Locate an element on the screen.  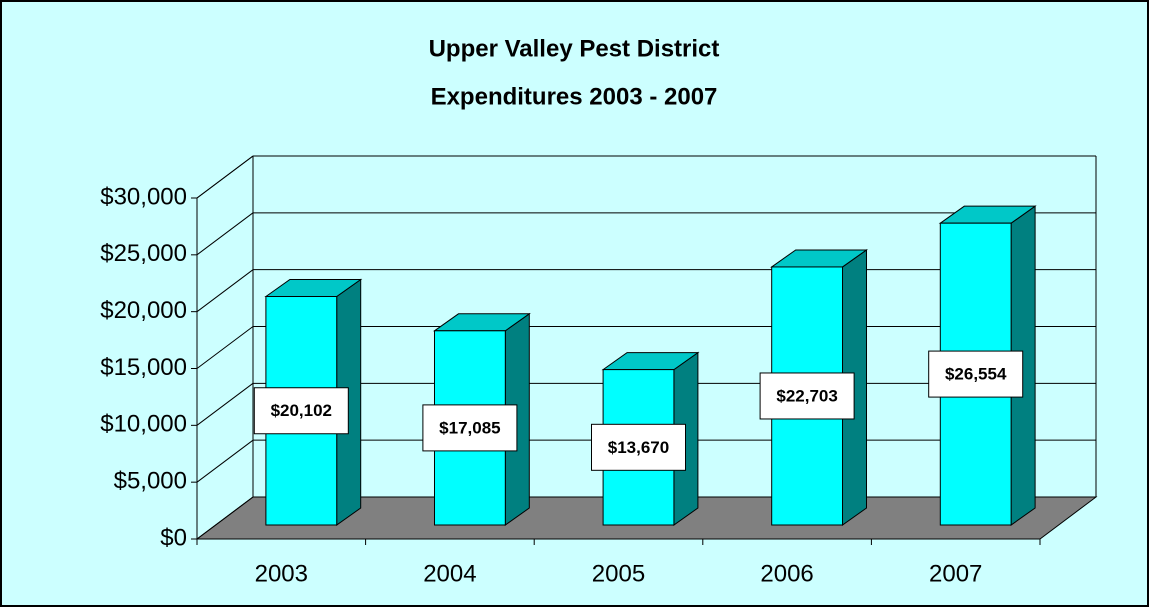
chart-title: Upper Valley Pest District is located at coordinates (574, 48).